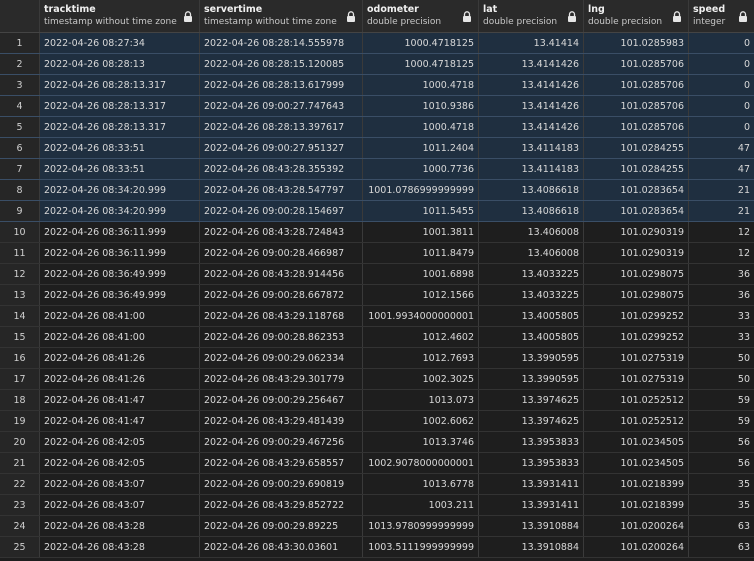  What do you see at coordinates (120, 526) in the screenshot?
I see `cell-tracktime: 2022-04-26 08:43:28` at bounding box center [120, 526].